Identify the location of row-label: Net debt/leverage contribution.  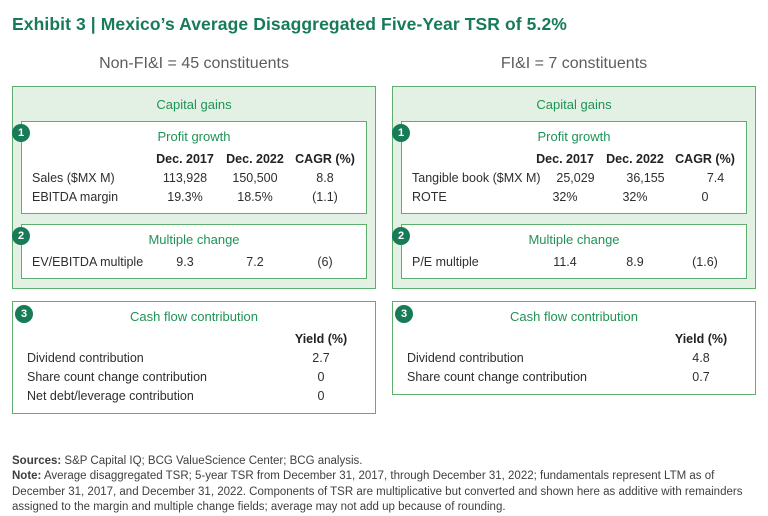
(110, 395).